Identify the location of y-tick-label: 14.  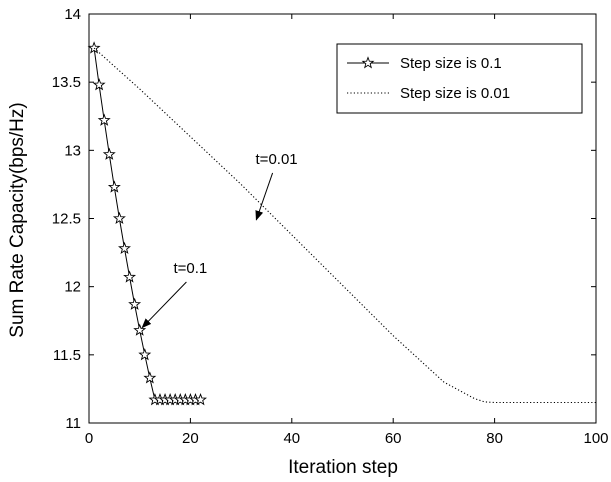
(72, 14).